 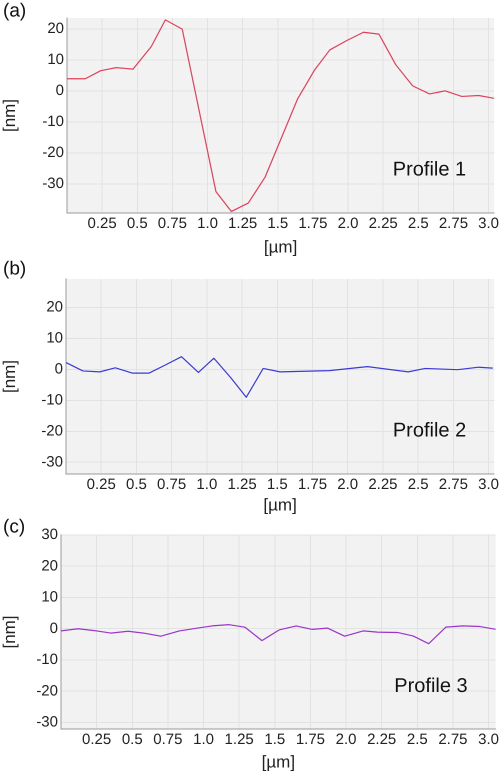 What do you see at coordinates (14, 11) in the screenshot?
I see `chart-title: (a)` at bounding box center [14, 11].